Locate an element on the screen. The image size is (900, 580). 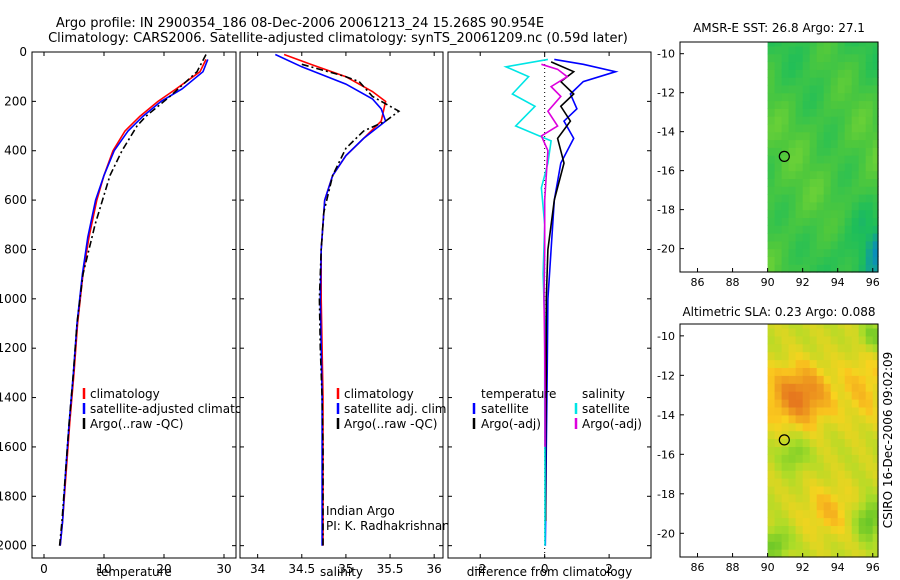
depth-tick-label: 0 is located at coordinates (23, 52).